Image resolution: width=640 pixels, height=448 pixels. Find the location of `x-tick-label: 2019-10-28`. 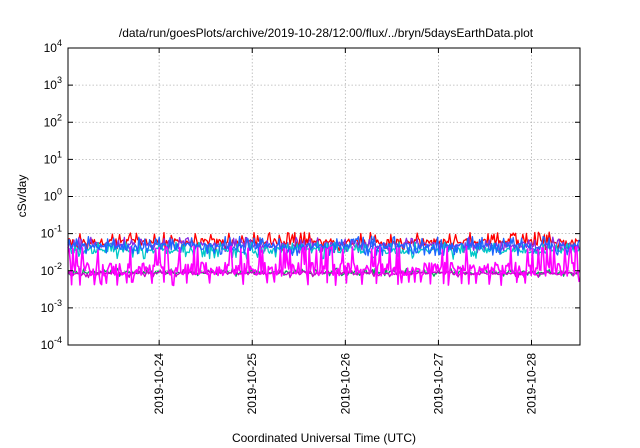

x-tick-label: 2019-10-28 is located at coordinates (532, 384).